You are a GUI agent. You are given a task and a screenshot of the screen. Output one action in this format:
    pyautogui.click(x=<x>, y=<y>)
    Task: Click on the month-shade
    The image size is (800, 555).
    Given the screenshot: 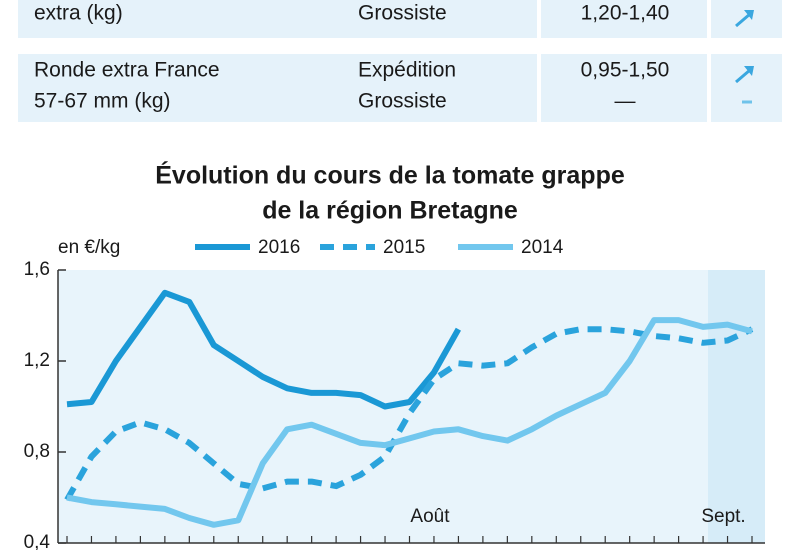 What is the action you would take?
    pyautogui.click(x=736, y=406)
    